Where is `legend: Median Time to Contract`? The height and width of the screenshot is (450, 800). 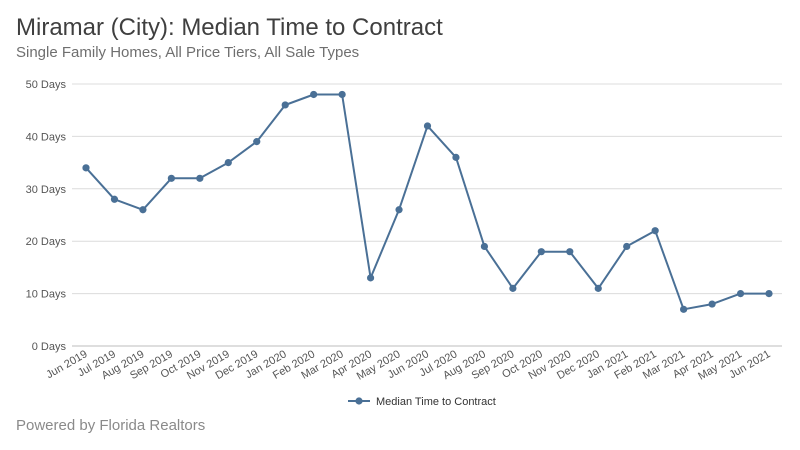
legend: Median Time to Contract is located at coordinates (422, 402).